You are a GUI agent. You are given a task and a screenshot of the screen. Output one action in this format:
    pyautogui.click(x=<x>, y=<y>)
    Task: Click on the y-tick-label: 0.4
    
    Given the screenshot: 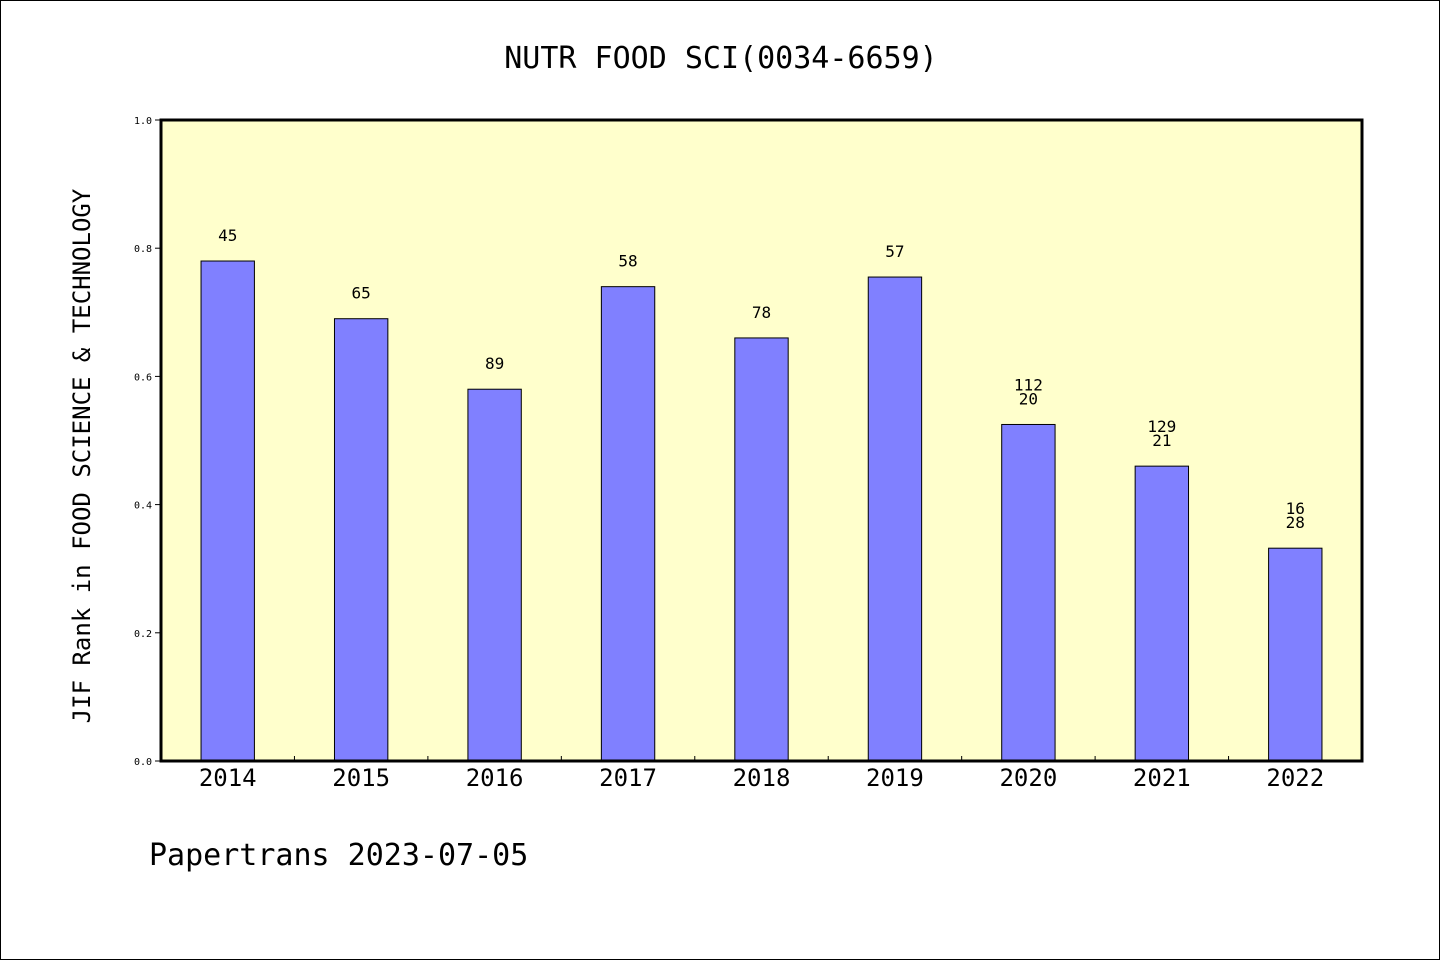 What is the action you would take?
    pyautogui.click(x=143, y=506)
    